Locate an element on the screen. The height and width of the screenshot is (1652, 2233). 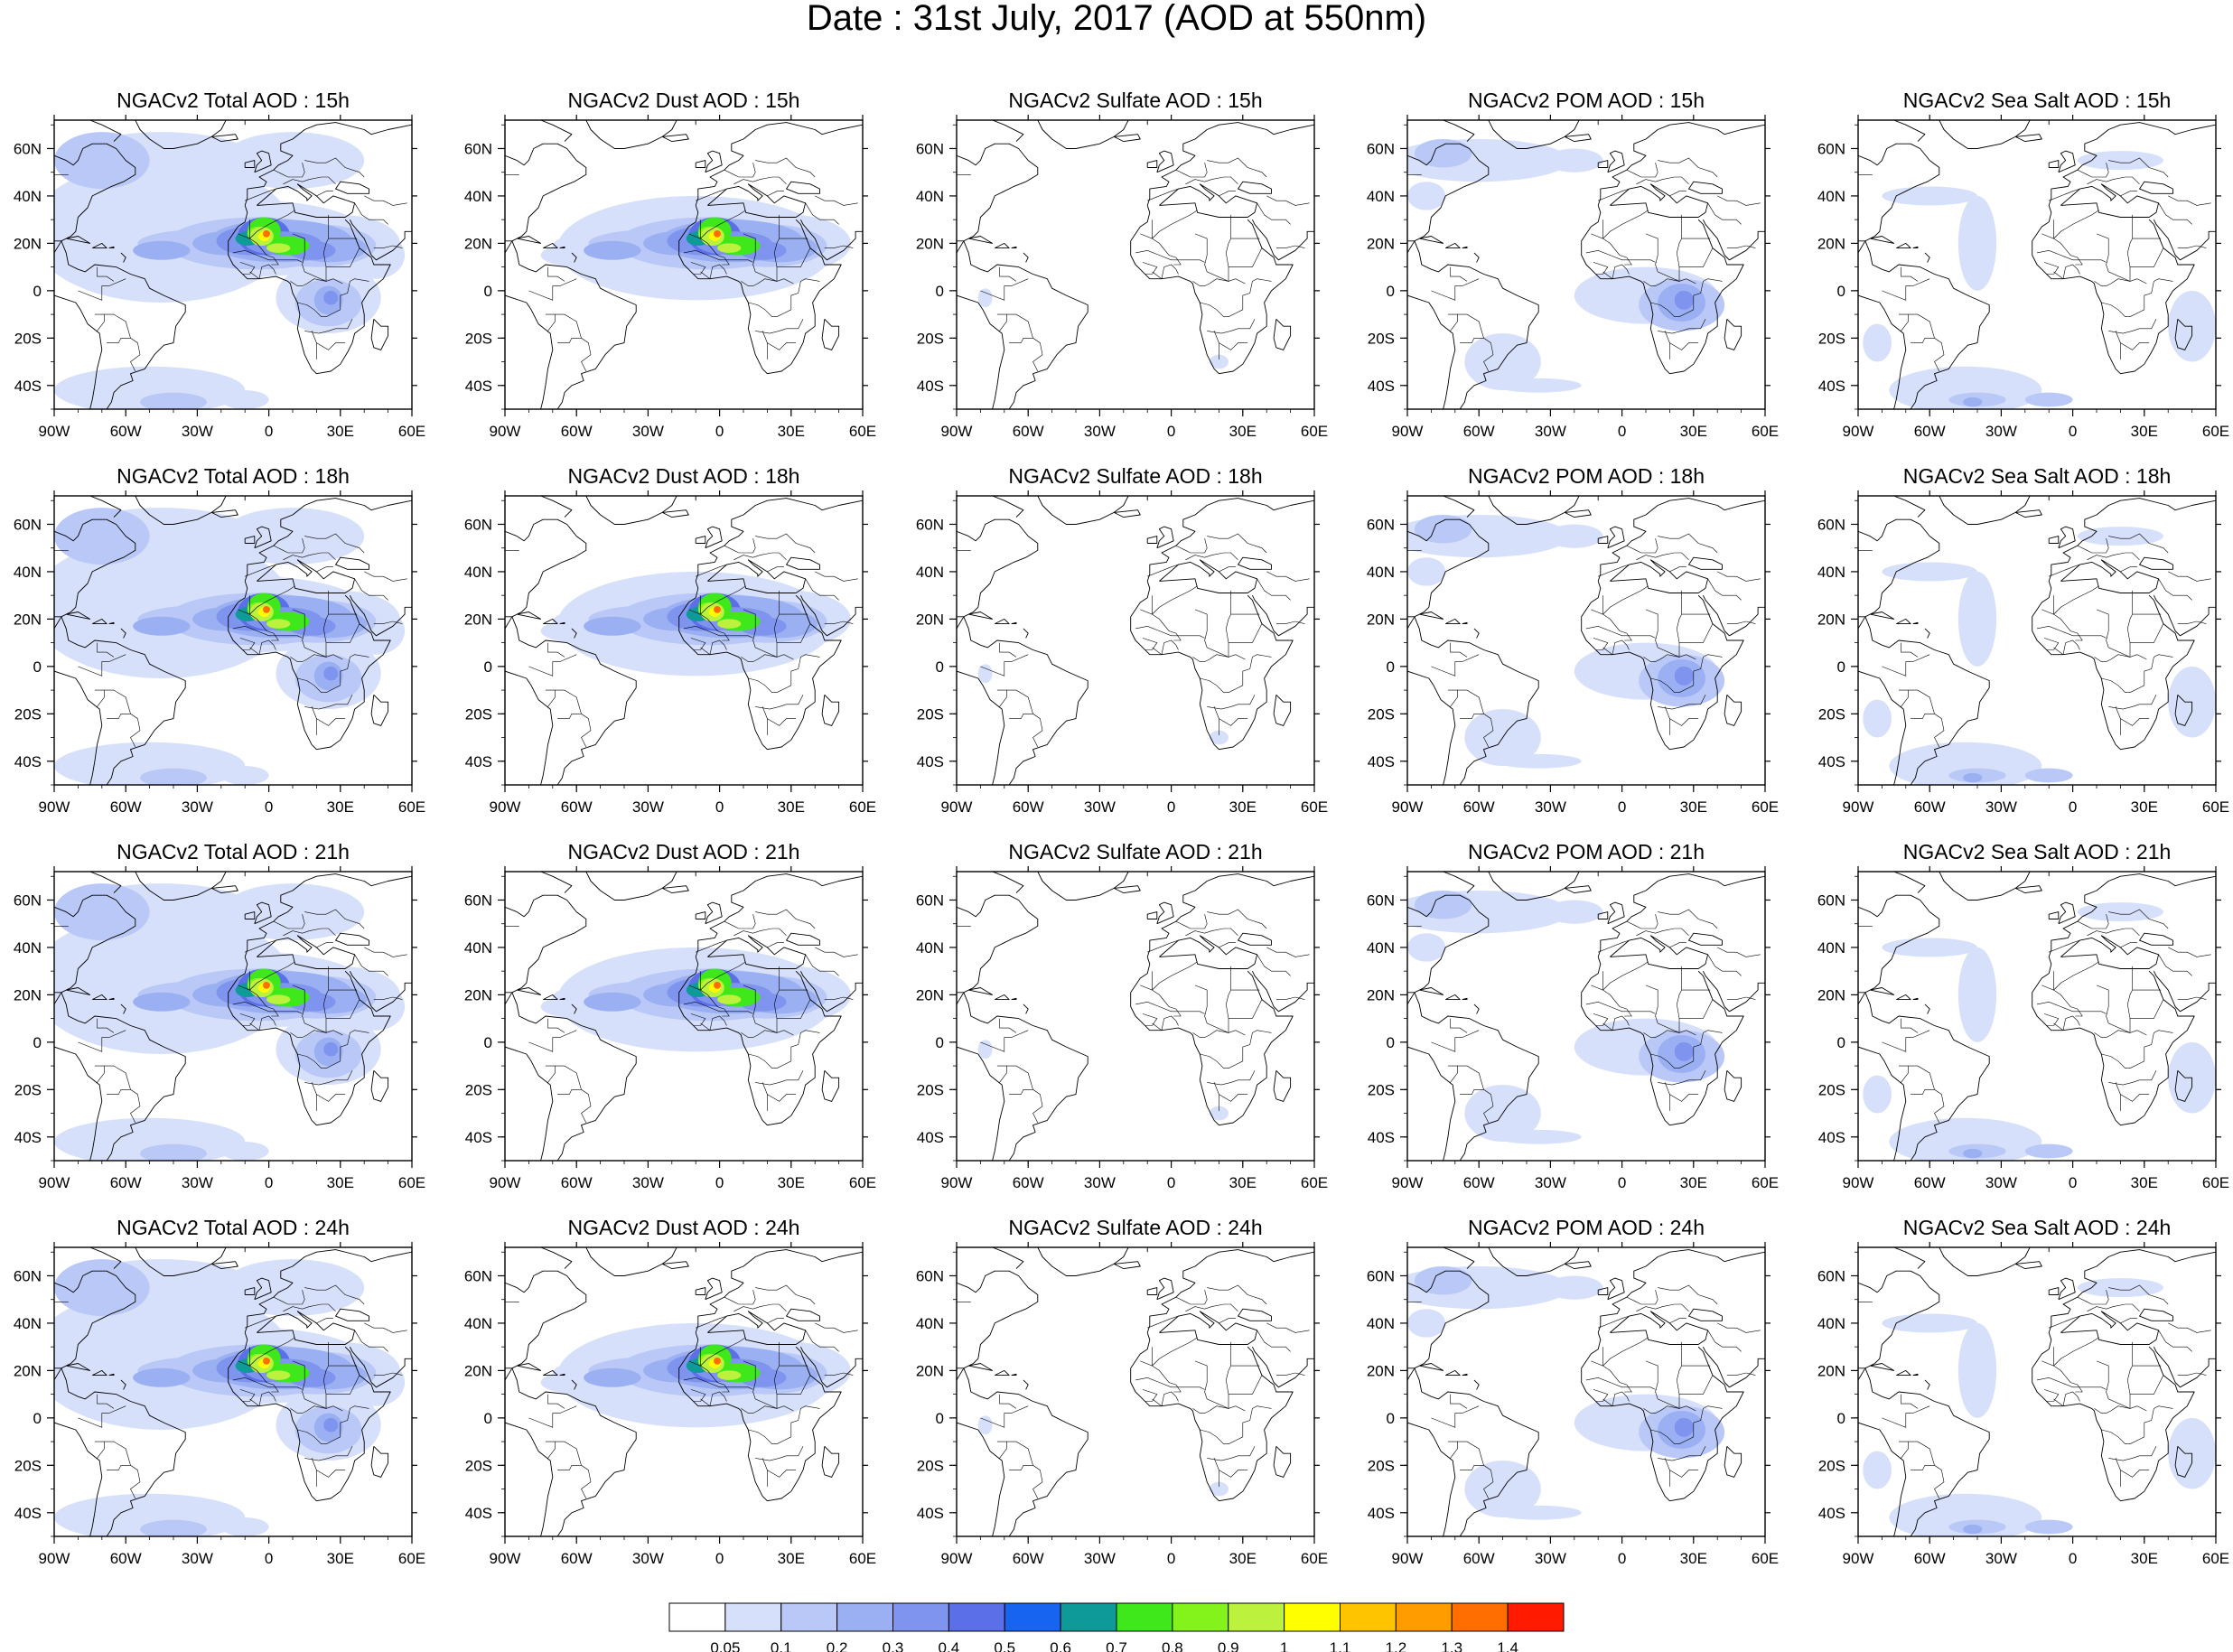
map-frame is located at coordinates (684, 1391).